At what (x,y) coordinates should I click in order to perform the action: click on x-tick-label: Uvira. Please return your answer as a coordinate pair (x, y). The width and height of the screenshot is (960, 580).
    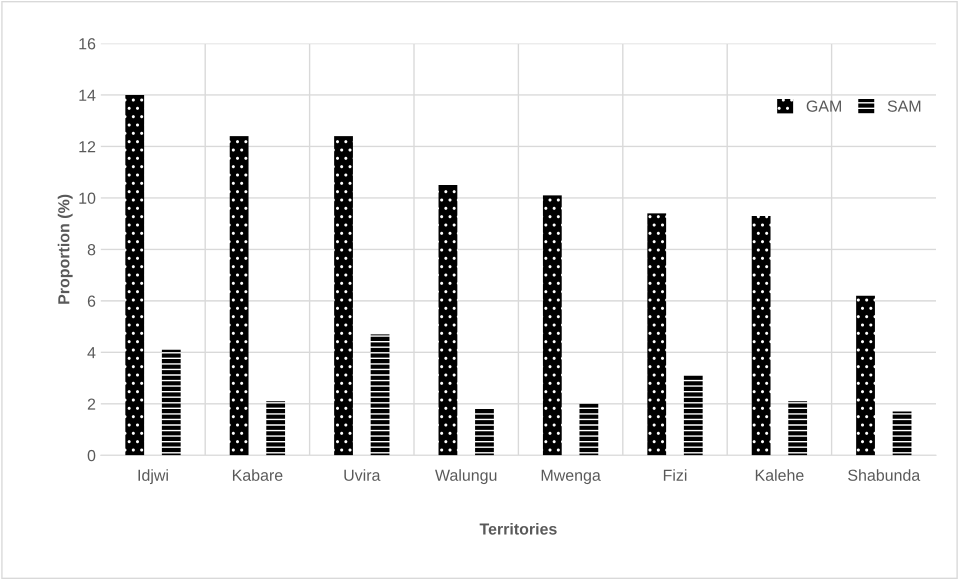
    Looking at the image, I should click on (362, 475).